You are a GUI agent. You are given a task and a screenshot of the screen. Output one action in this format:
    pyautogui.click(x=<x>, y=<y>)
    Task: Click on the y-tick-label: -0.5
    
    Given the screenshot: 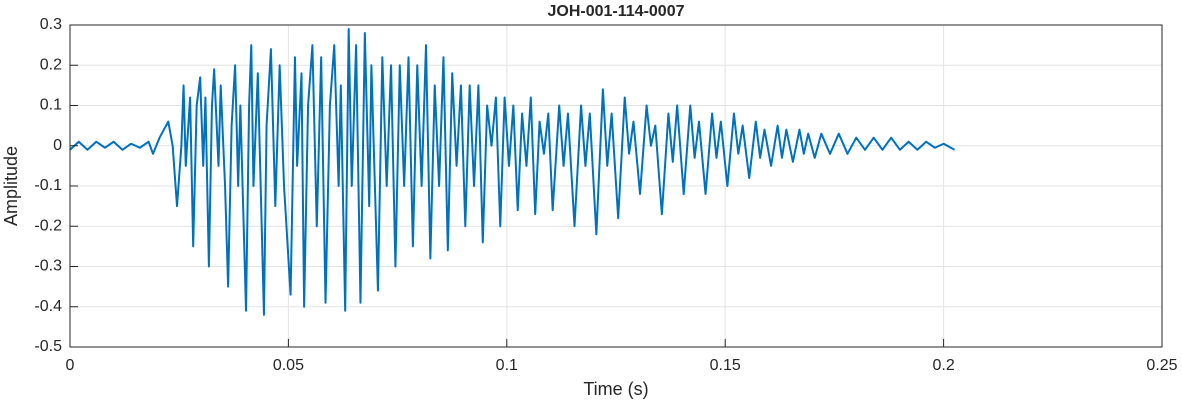 What is the action you would take?
    pyautogui.click(x=48, y=346)
    